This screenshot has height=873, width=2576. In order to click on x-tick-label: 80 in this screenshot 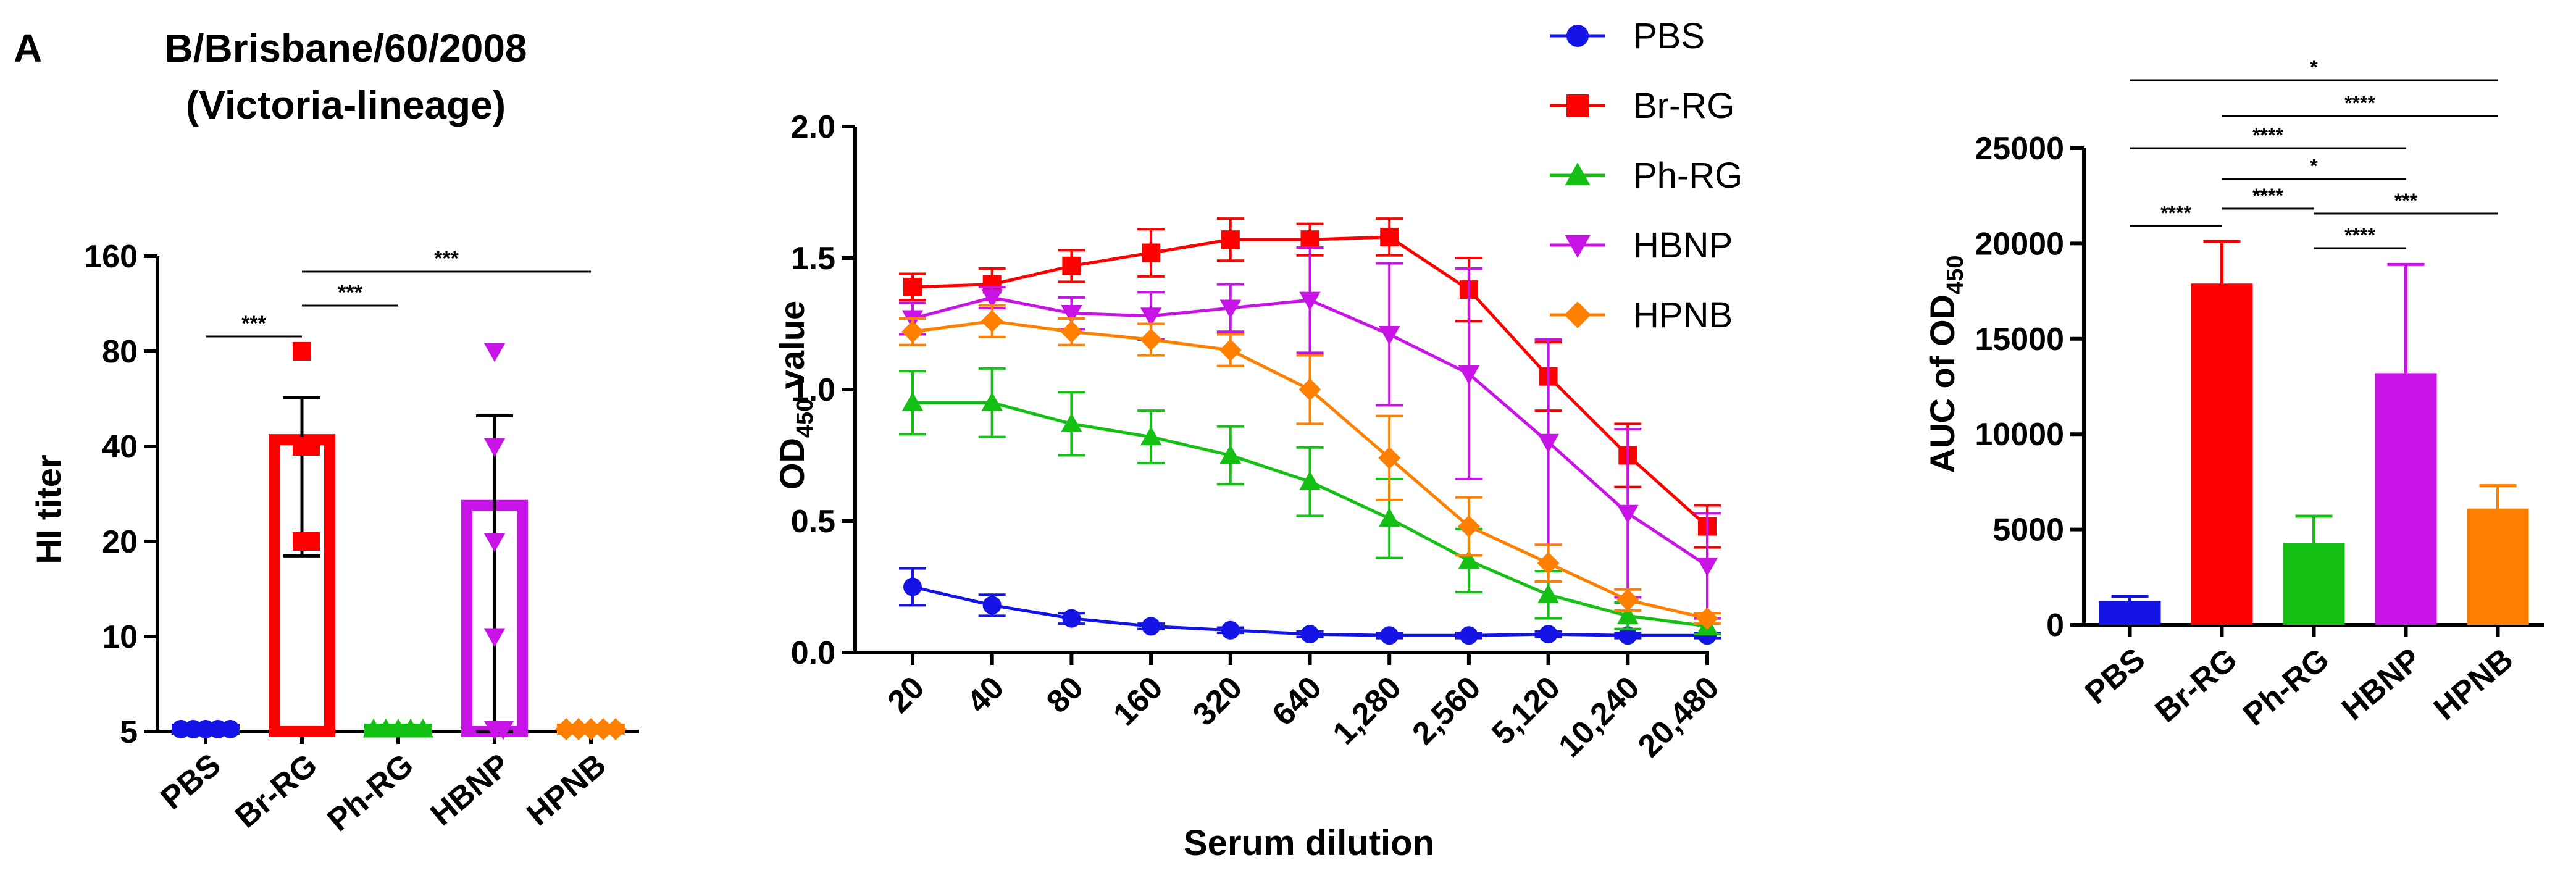, I will do `click(1065, 694)`.